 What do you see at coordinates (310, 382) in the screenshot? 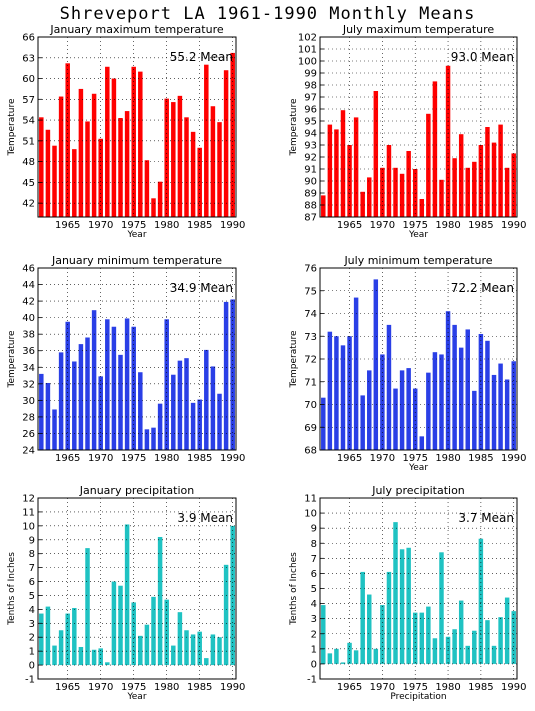
I see `y-tick-label: 71` at bounding box center [310, 382].